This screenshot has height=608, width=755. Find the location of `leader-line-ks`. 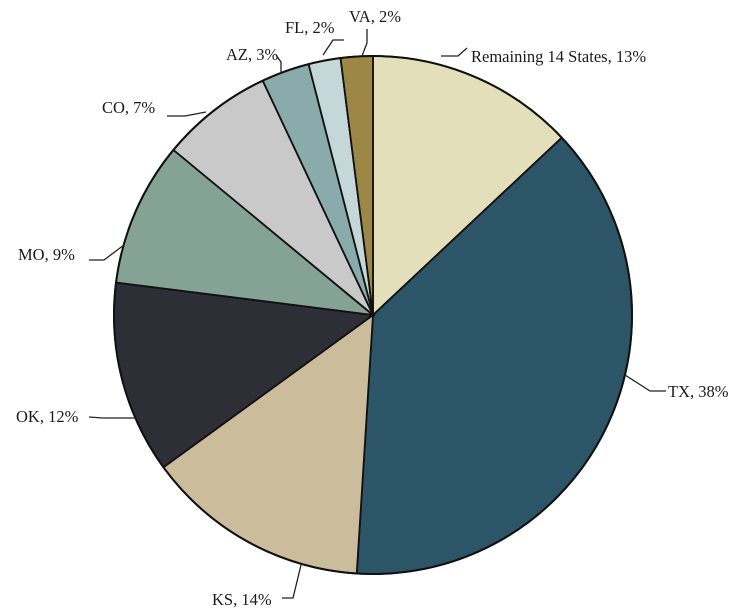

leader-line-ks is located at coordinates (292, 581).